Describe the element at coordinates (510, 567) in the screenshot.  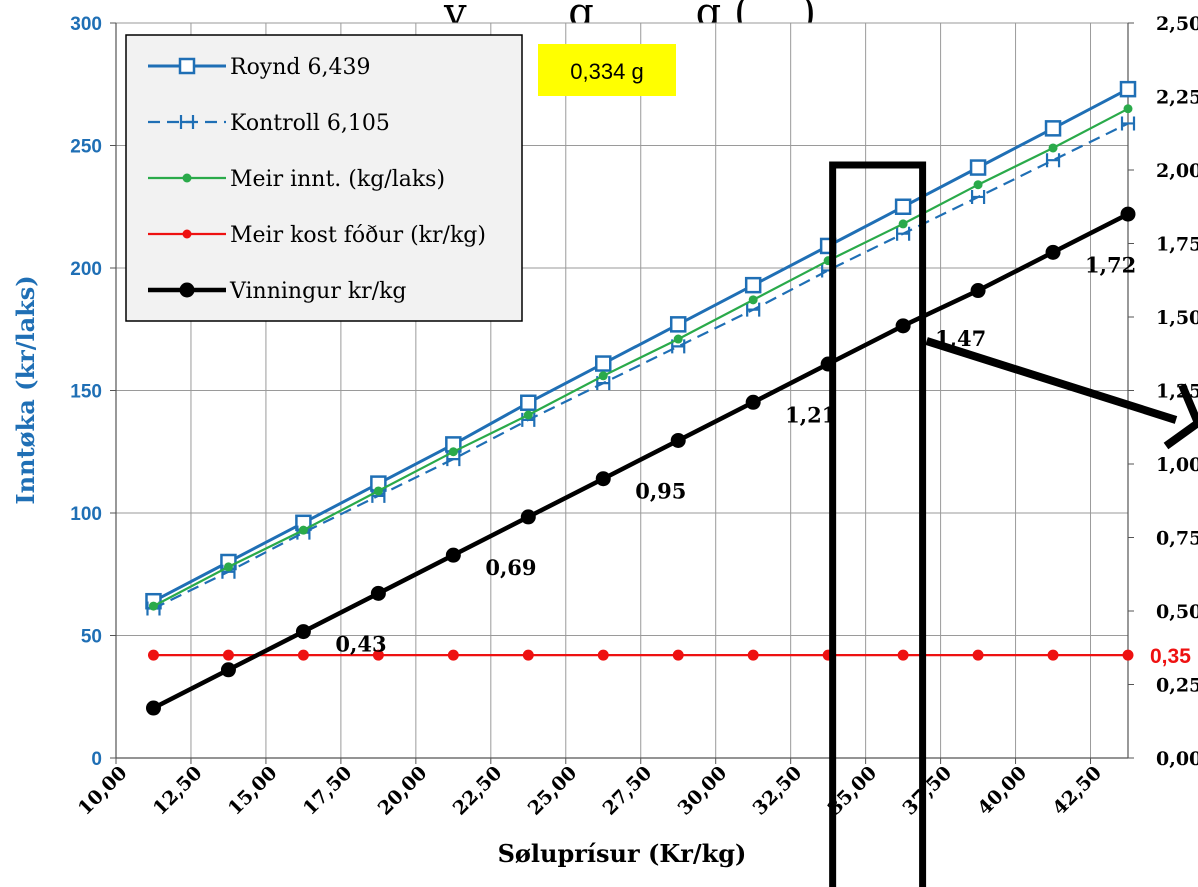
I see `data-label: 0,69` at that location.